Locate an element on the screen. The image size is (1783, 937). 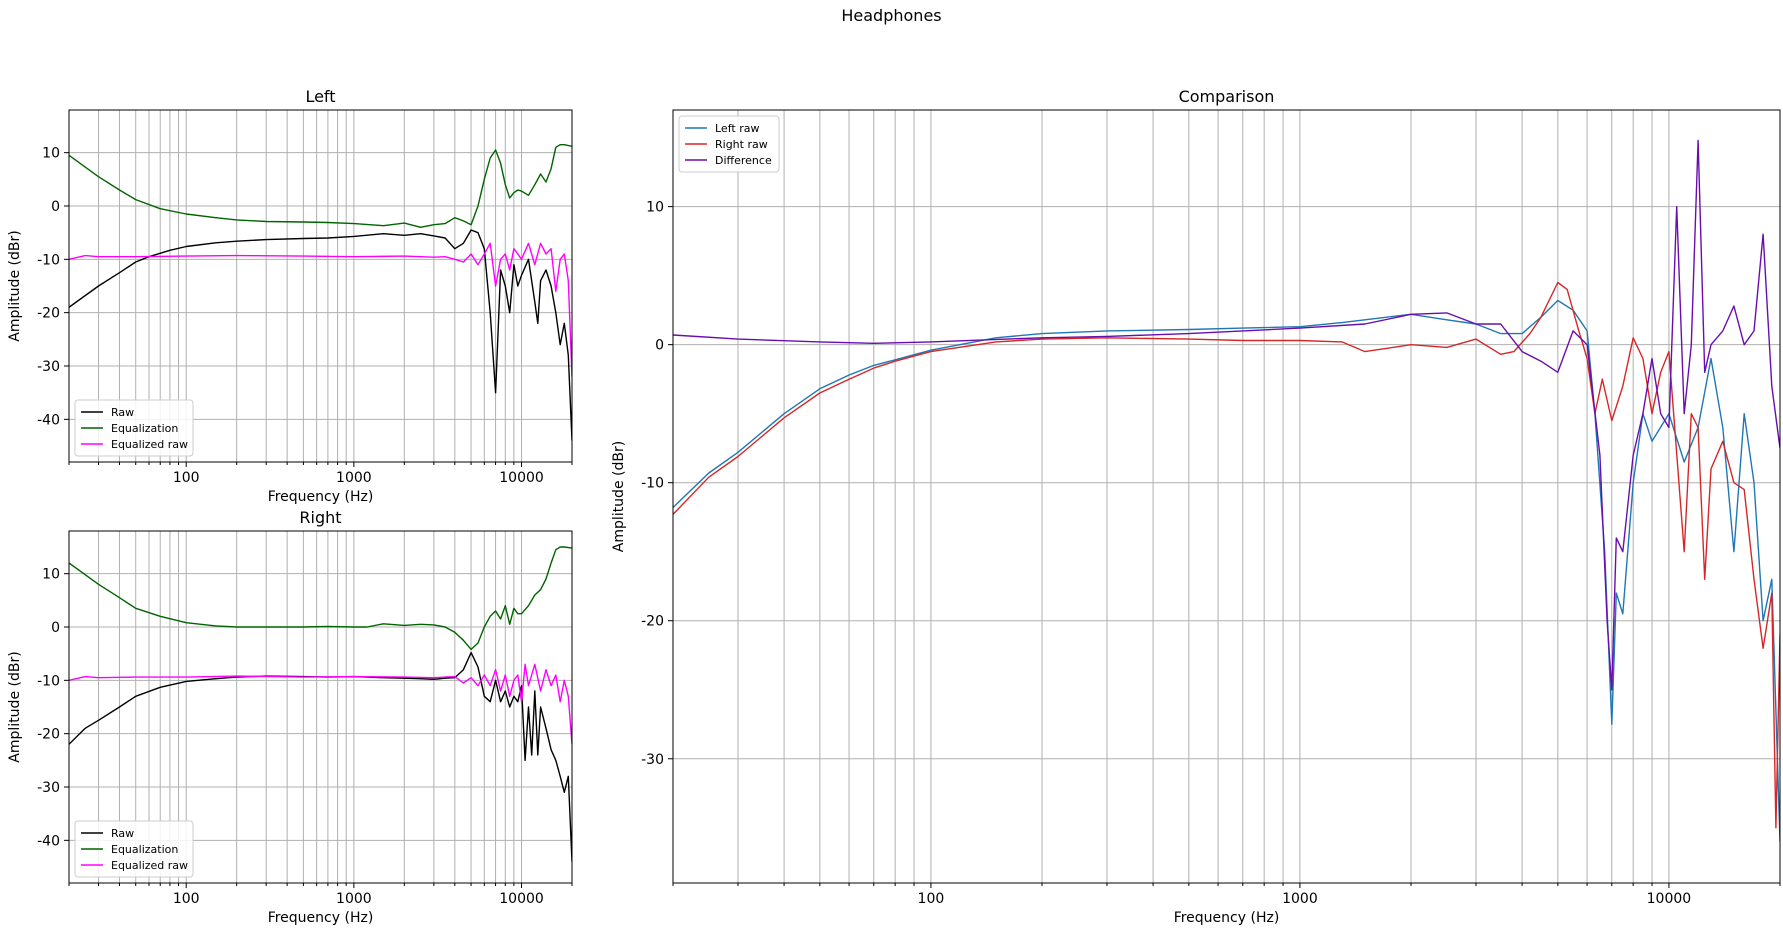
legend-right: Raw Equalization Equalized raw is located at coordinates (134, 849).